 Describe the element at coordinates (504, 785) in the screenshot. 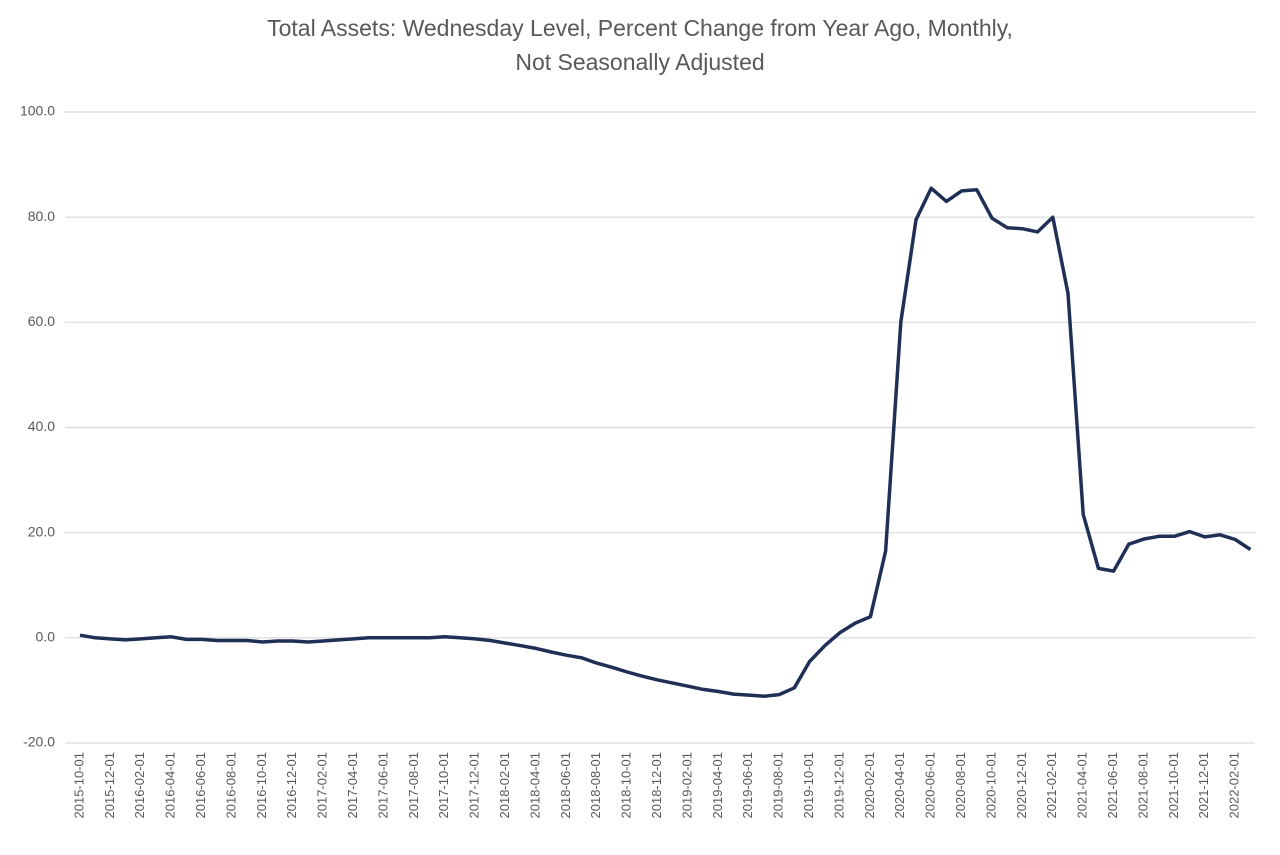

I see `x-tick-label: 2018-02-01` at that location.